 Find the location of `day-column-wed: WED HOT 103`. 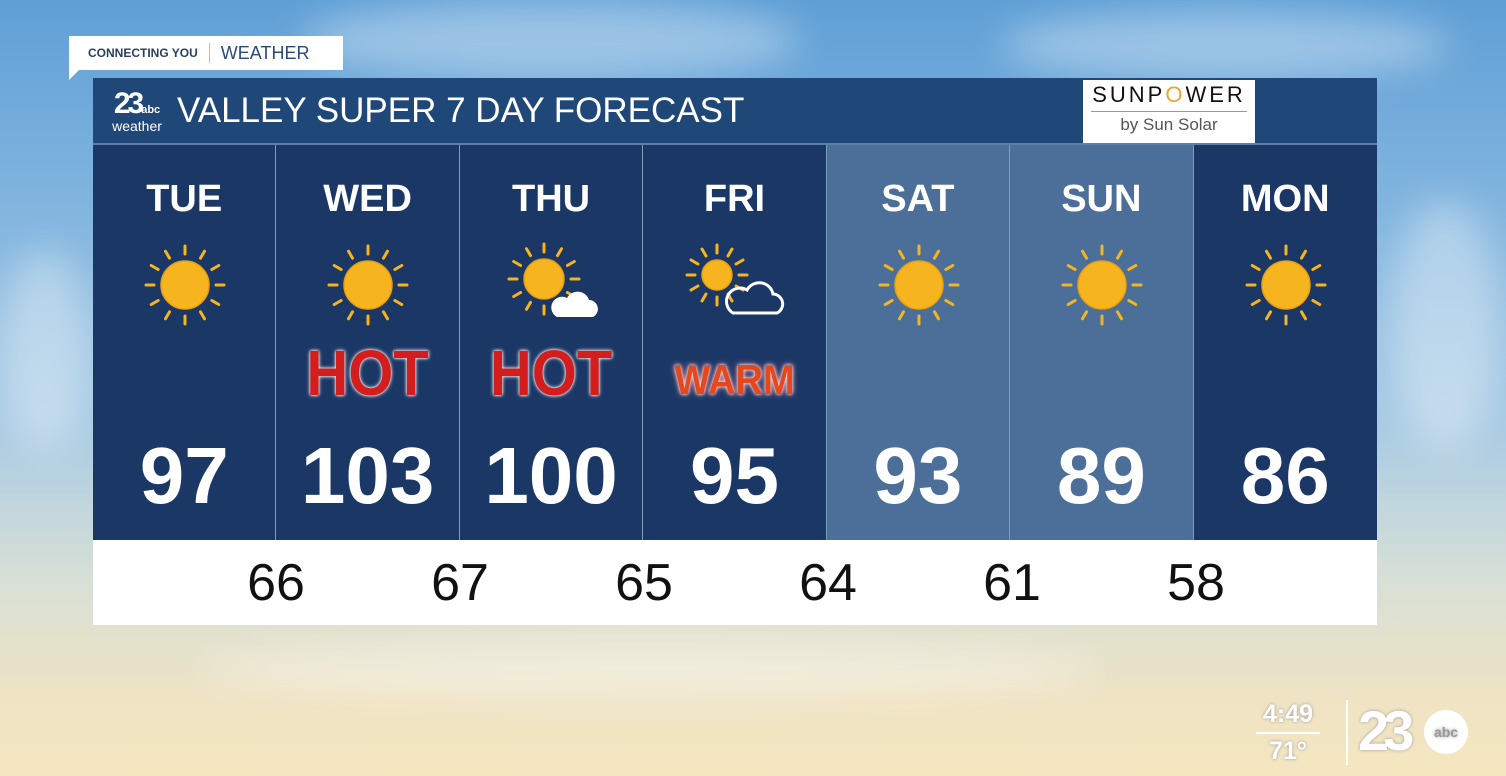

day-column-wed: WED HOT 103 is located at coordinates (368, 342).